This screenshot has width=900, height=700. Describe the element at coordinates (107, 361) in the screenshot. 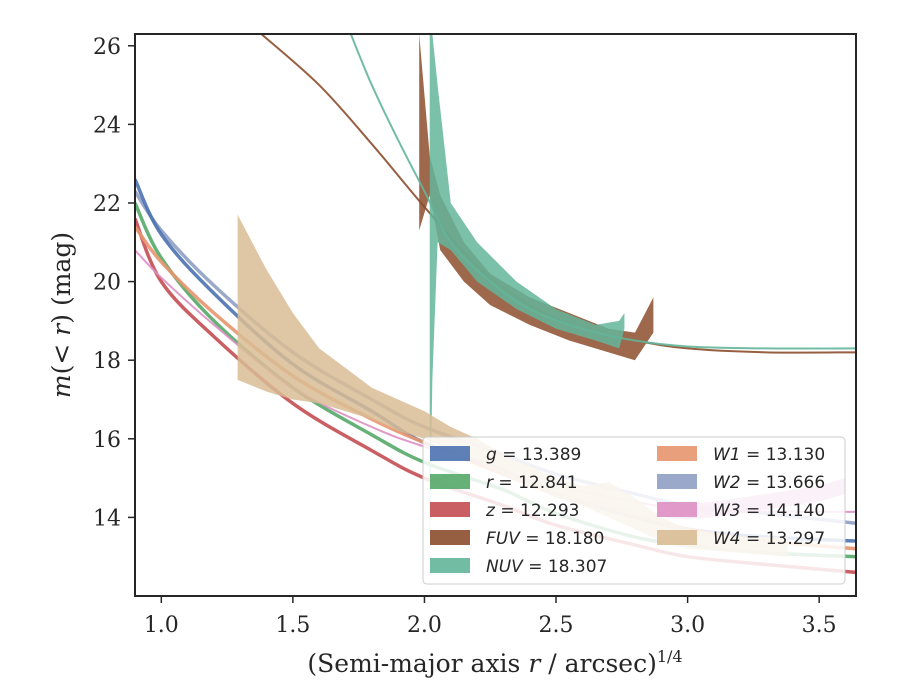

I see `y-tick-label: 18` at that location.